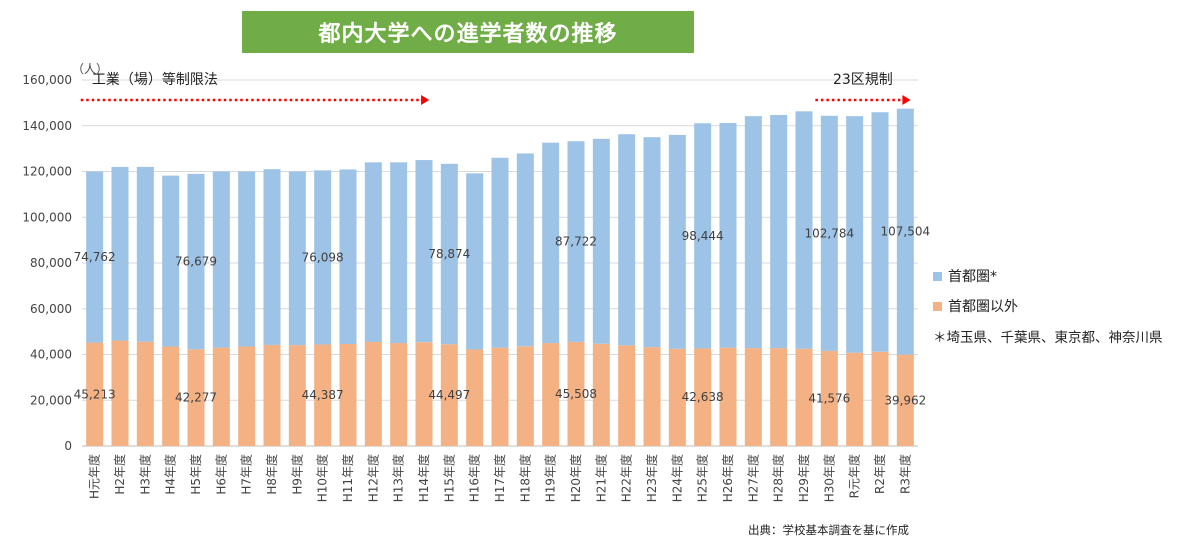  What do you see at coordinates (47, 126) in the screenshot?
I see `y-tick-label: 140,000` at bounding box center [47, 126].